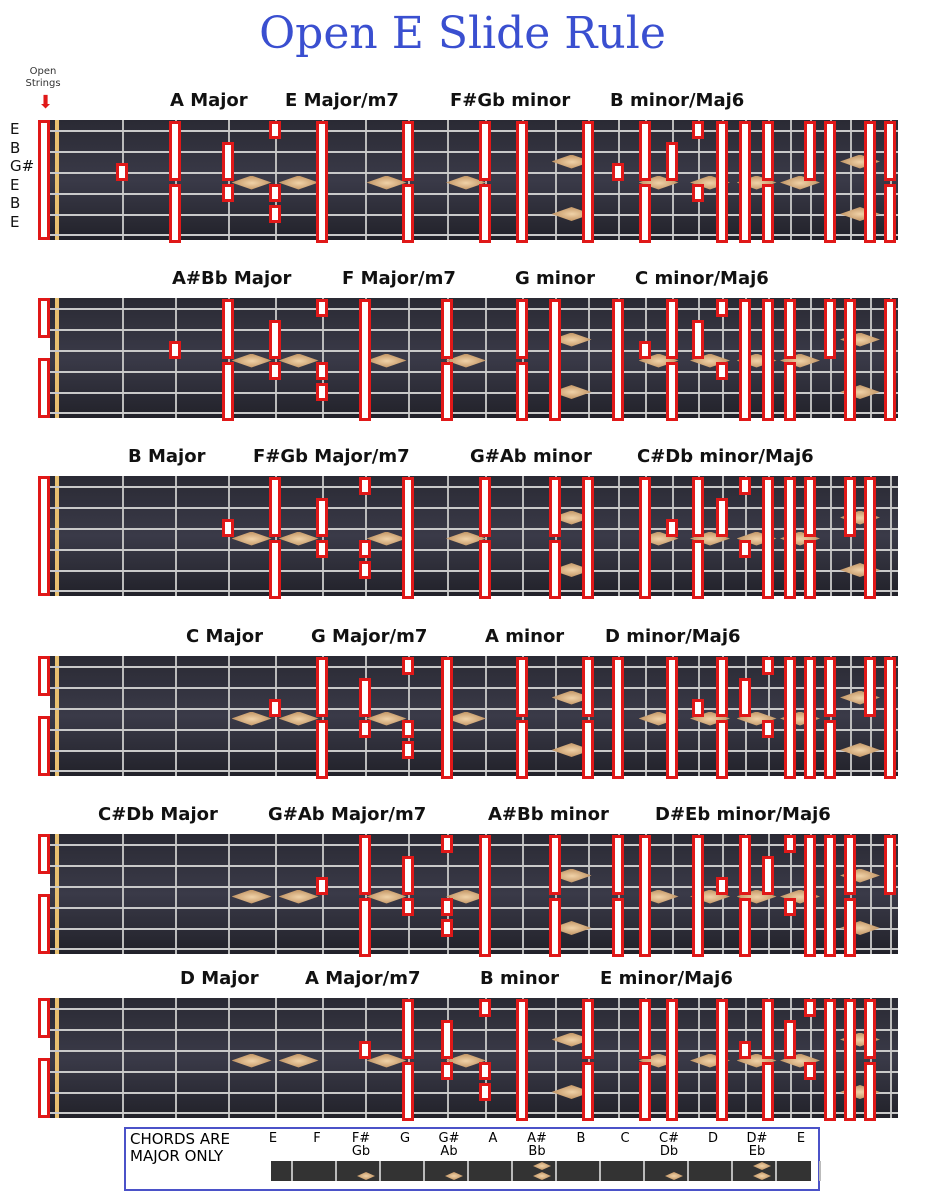  Describe the element at coordinates (449, 1145) in the screenshot. I see `legend-note: G# Ab` at that location.